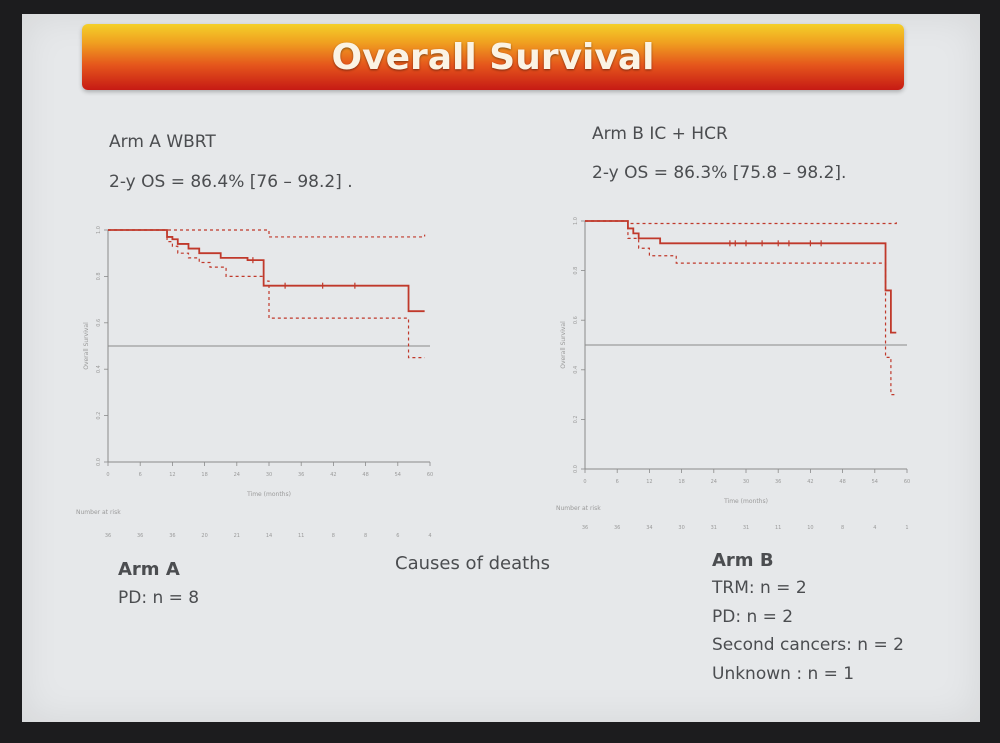 This screenshot has height=743, width=1000. I want to click on at-risk-count: 20, so click(204, 536).